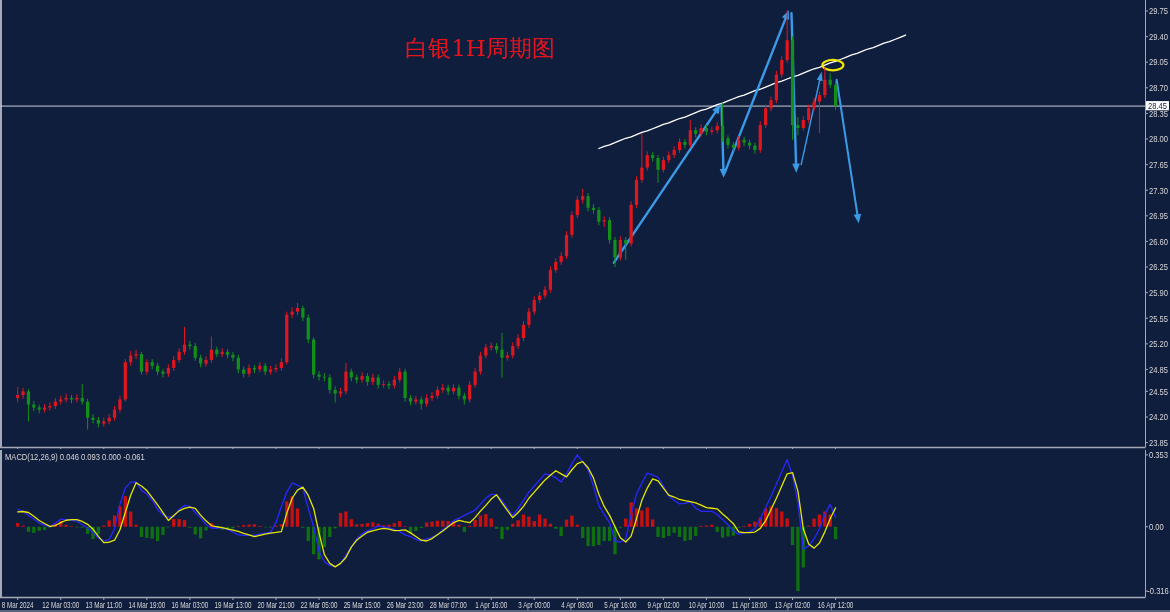 Image resolution: width=1170 pixels, height=612 pixels. What do you see at coordinates (1159, 344) in the screenshot?
I see `y-tick-label: 25.20` at bounding box center [1159, 344].